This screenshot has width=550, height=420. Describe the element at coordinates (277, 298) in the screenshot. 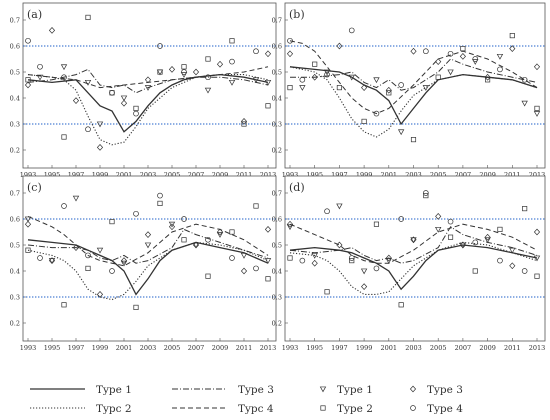

I see `y-tick-label: 0.3` at that location.